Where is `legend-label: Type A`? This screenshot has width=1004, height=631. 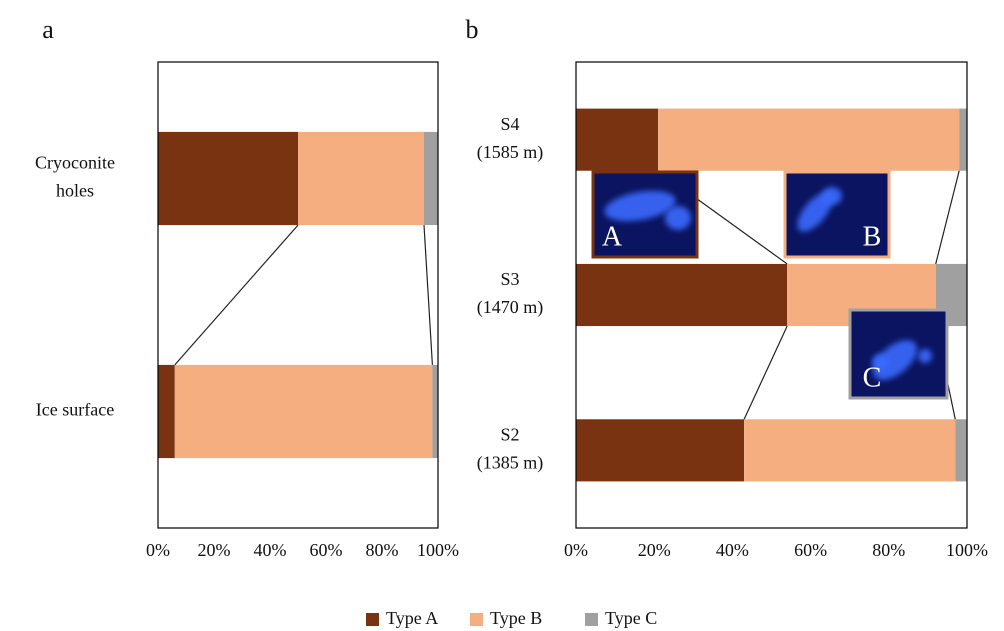
legend-label: Type A is located at coordinates (412, 618).